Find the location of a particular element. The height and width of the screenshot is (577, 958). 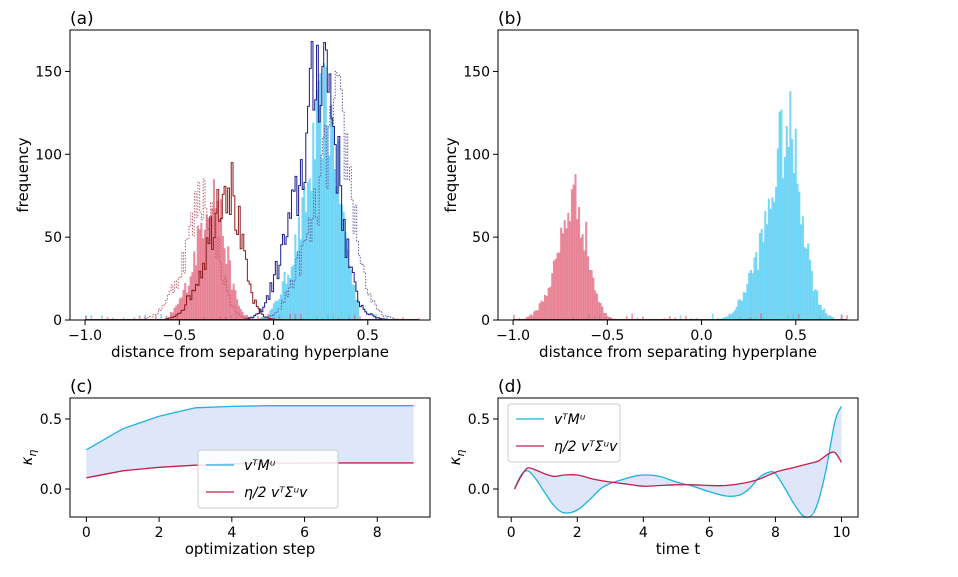

x-tick-label: 0.0 is located at coordinates (273, 336).